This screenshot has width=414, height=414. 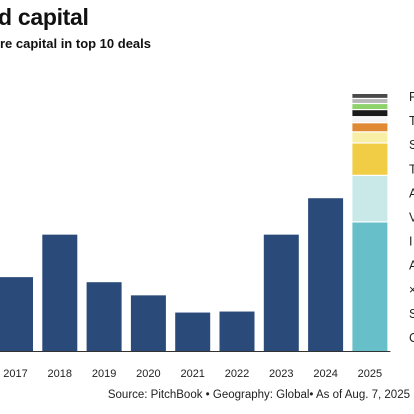 I want to click on legend-label-10: S, so click(x=411, y=314).